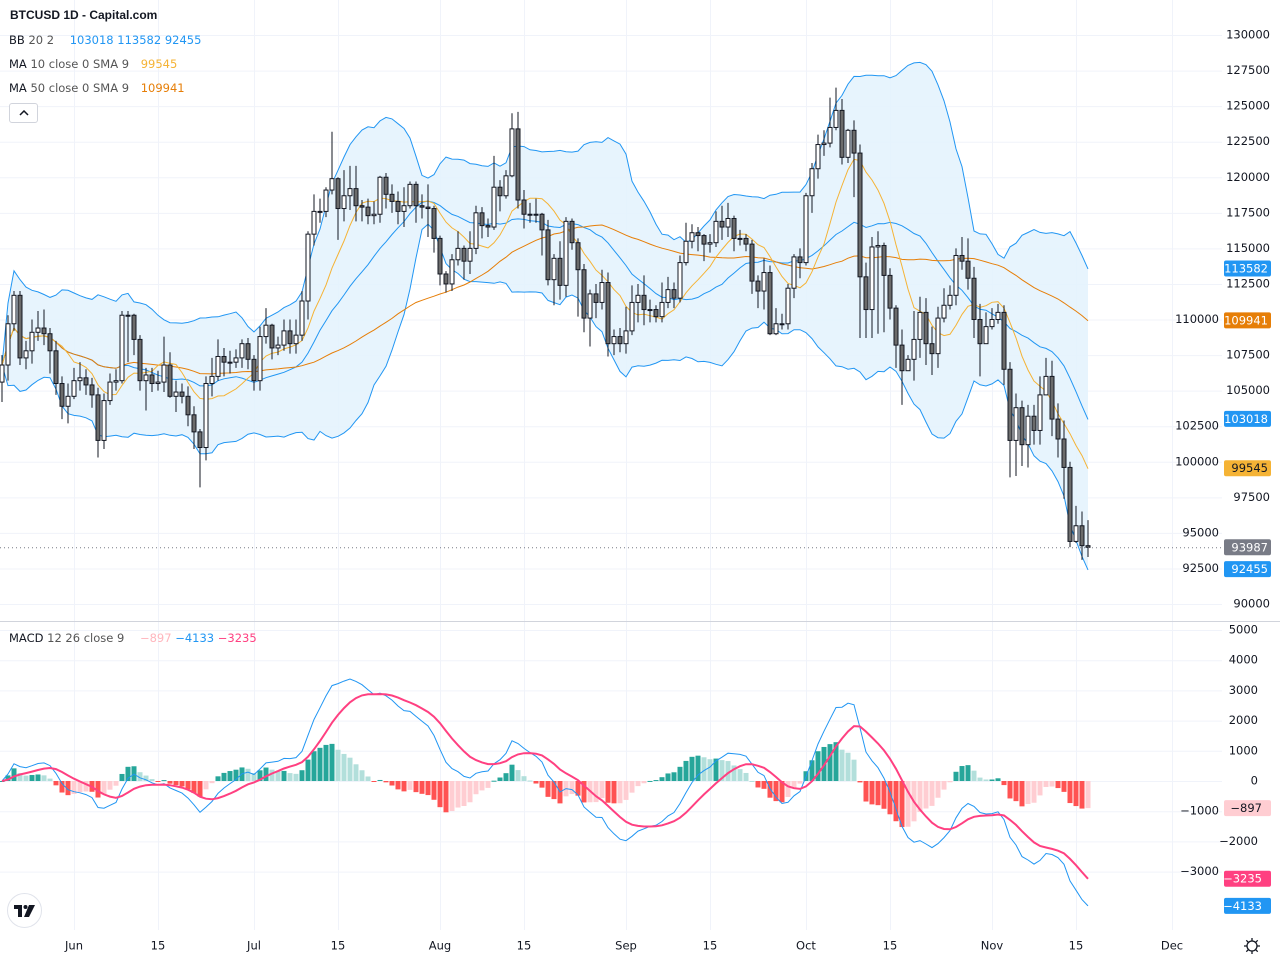 Image resolution: width=1280 pixels, height=960 pixels. I want to click on tradingview-logo, so click(24, 910).